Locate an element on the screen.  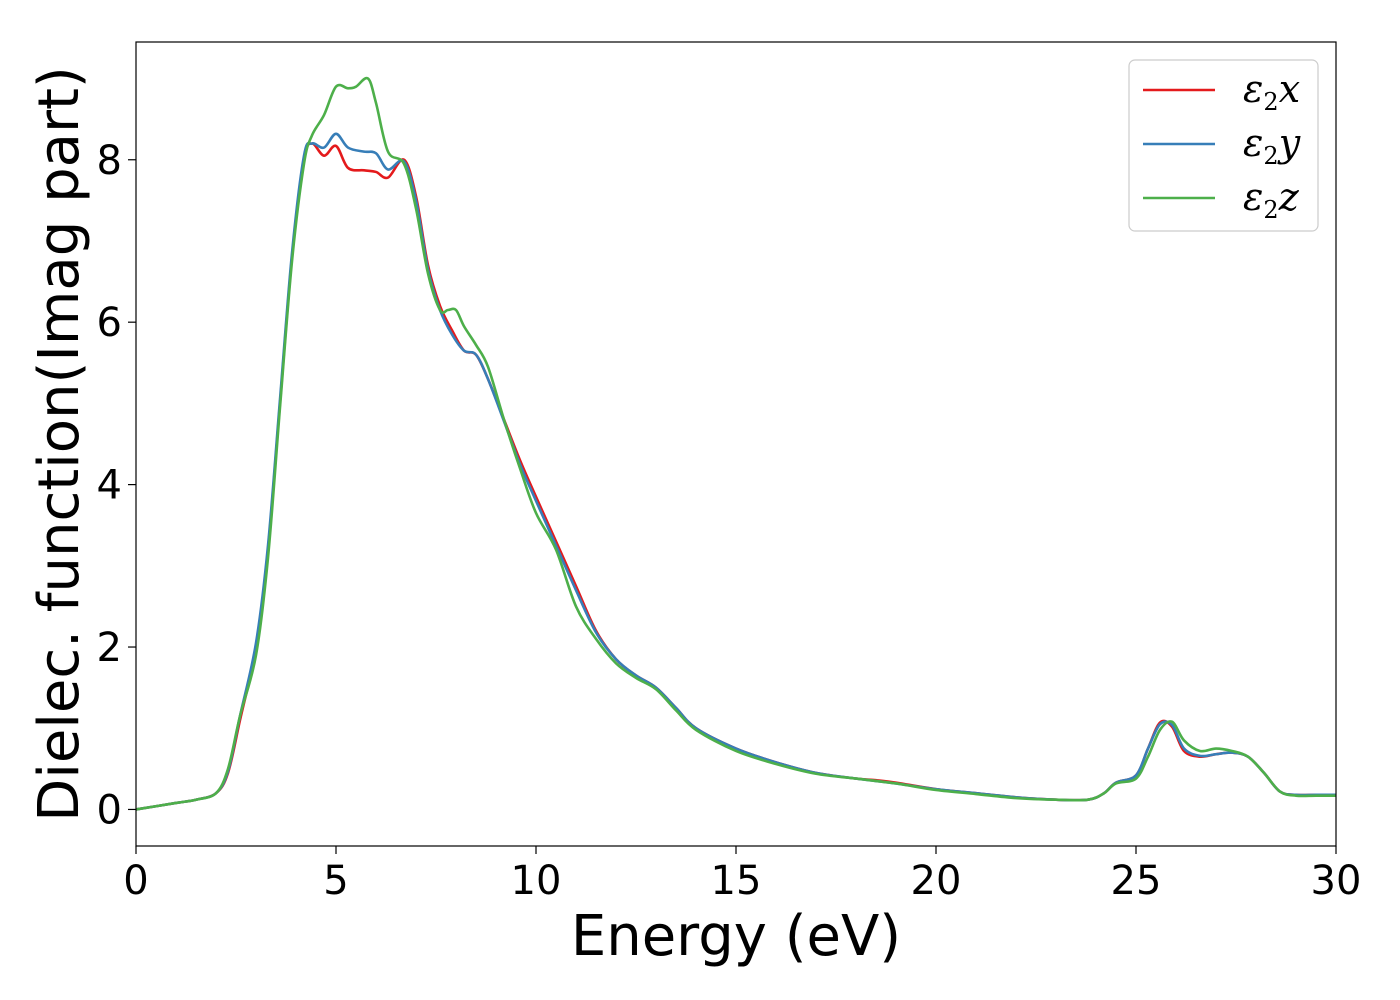
x-axis-title: Energy (eV) is located at coordinates (736, 936).